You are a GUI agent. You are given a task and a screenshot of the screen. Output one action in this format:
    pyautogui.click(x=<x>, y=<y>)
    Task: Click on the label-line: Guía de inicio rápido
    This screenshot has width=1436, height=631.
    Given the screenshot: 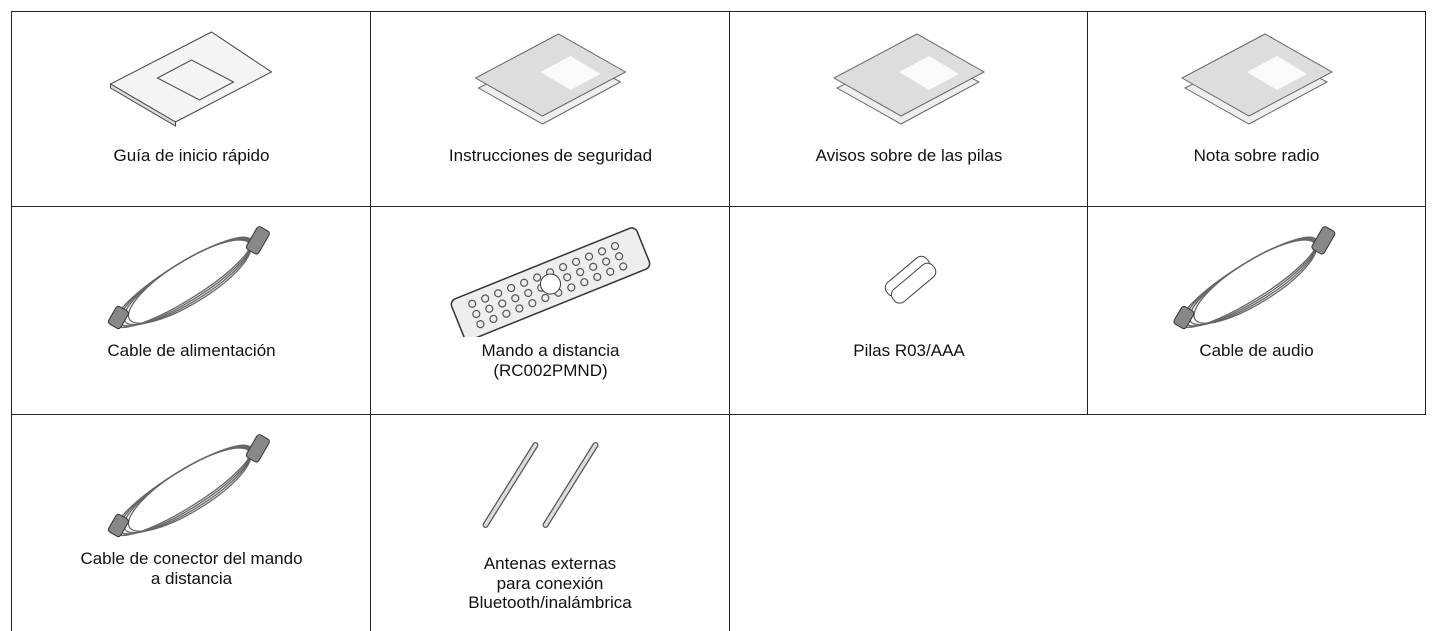 What is the action you would take?
    pyautogui.click(x=191, y=155)
    